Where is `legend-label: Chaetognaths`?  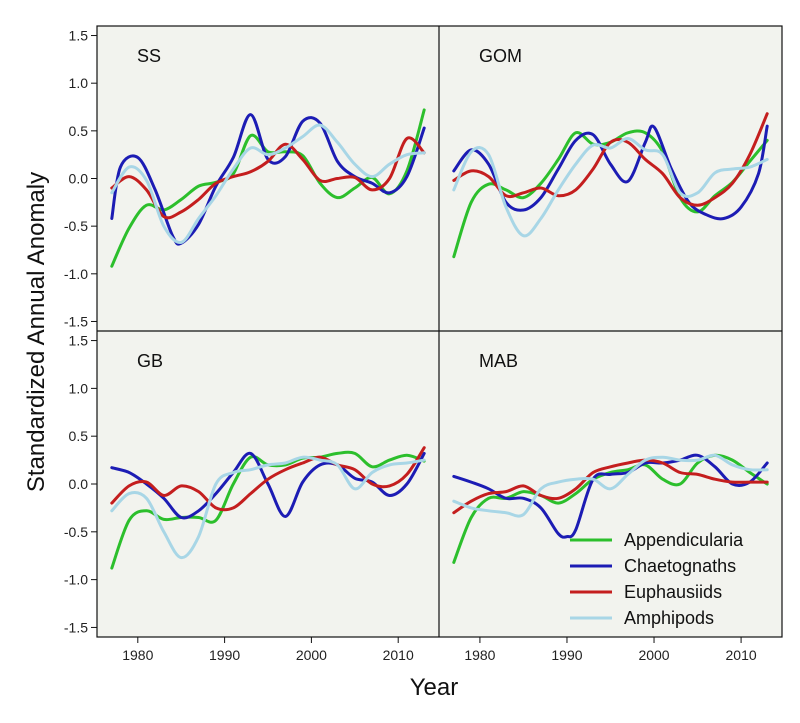 legend-label: Chaetognaths is located at coordinates (680, 566).